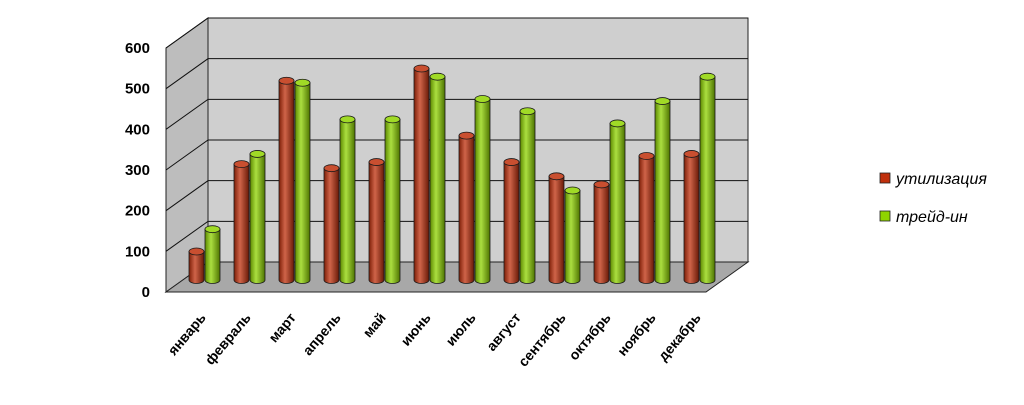 Image resolution: width=1024 pixels, height=405 pixels. I want to click on x-tick-label: сентябрь, so click(542, 339).